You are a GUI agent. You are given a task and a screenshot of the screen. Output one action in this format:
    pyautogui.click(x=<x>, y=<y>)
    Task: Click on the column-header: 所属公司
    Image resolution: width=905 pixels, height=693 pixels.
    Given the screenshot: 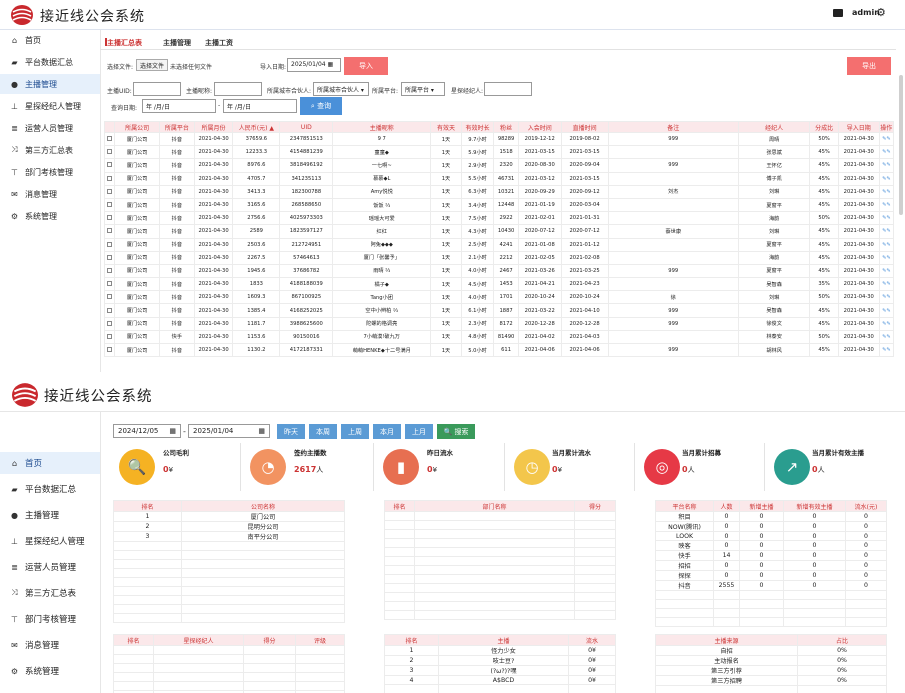 What is the action you would take?
    pyautogui.click(x=137, y=127)
    